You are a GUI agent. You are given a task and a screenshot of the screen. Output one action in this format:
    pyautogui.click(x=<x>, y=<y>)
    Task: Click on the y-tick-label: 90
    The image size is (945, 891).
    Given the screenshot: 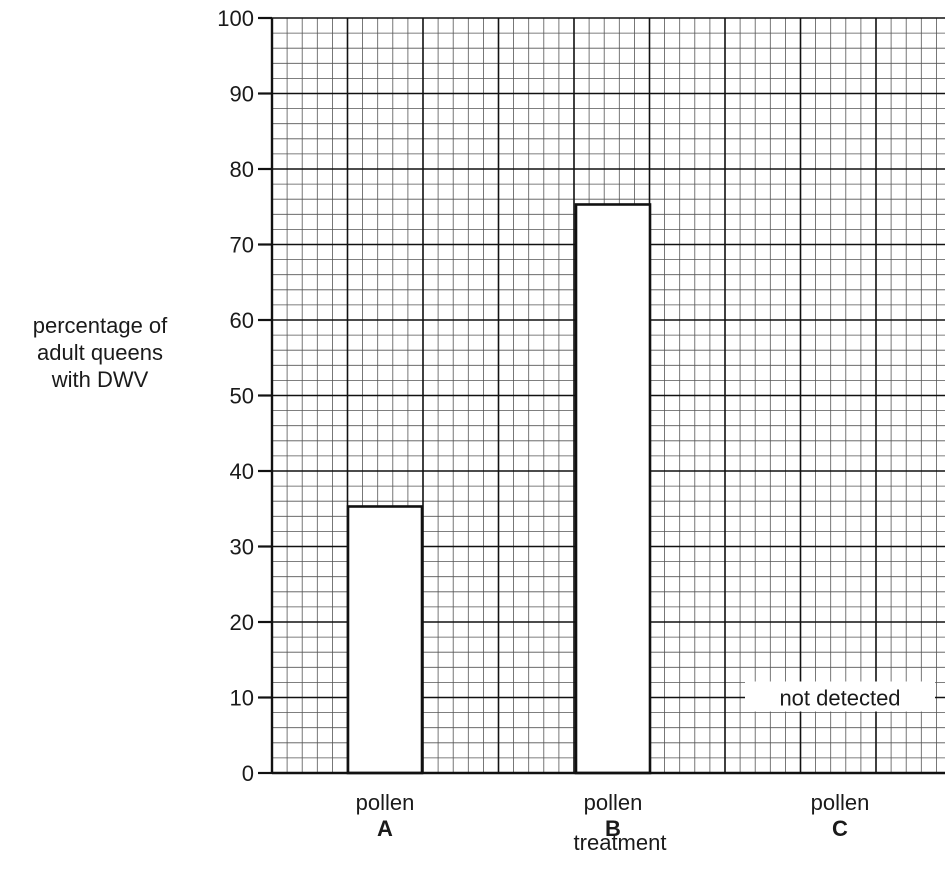 What is the action you would take?
    pyautogui.click(x=242, y=94)
    